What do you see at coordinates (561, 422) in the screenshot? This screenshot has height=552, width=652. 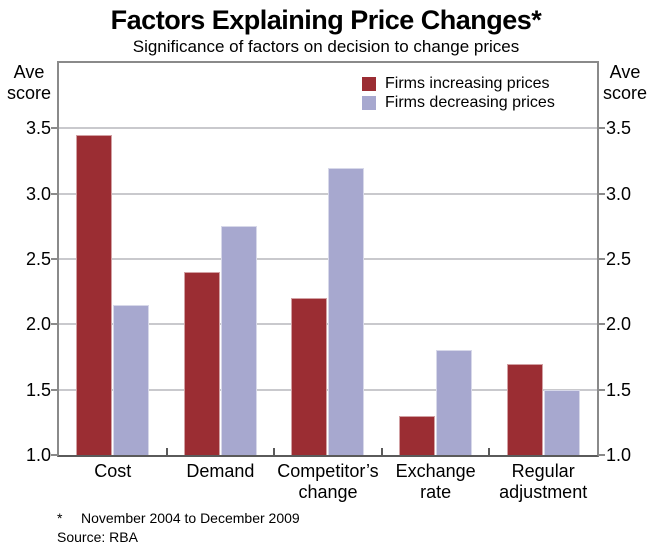 I see `bar-decreasing-regular-adjustment` at bounding box center [561, 422].